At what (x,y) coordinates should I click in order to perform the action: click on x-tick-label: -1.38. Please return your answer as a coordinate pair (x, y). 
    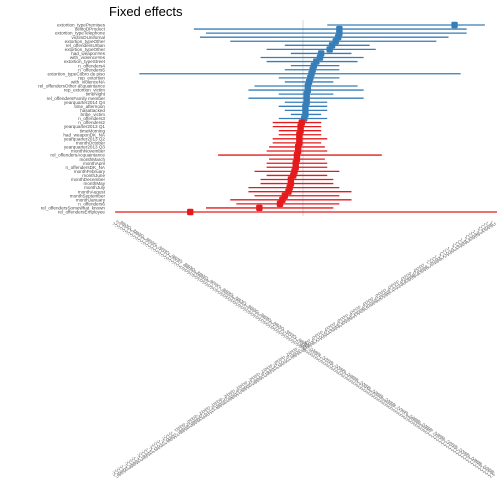
    Looking at the image, I should click on (132, 232).